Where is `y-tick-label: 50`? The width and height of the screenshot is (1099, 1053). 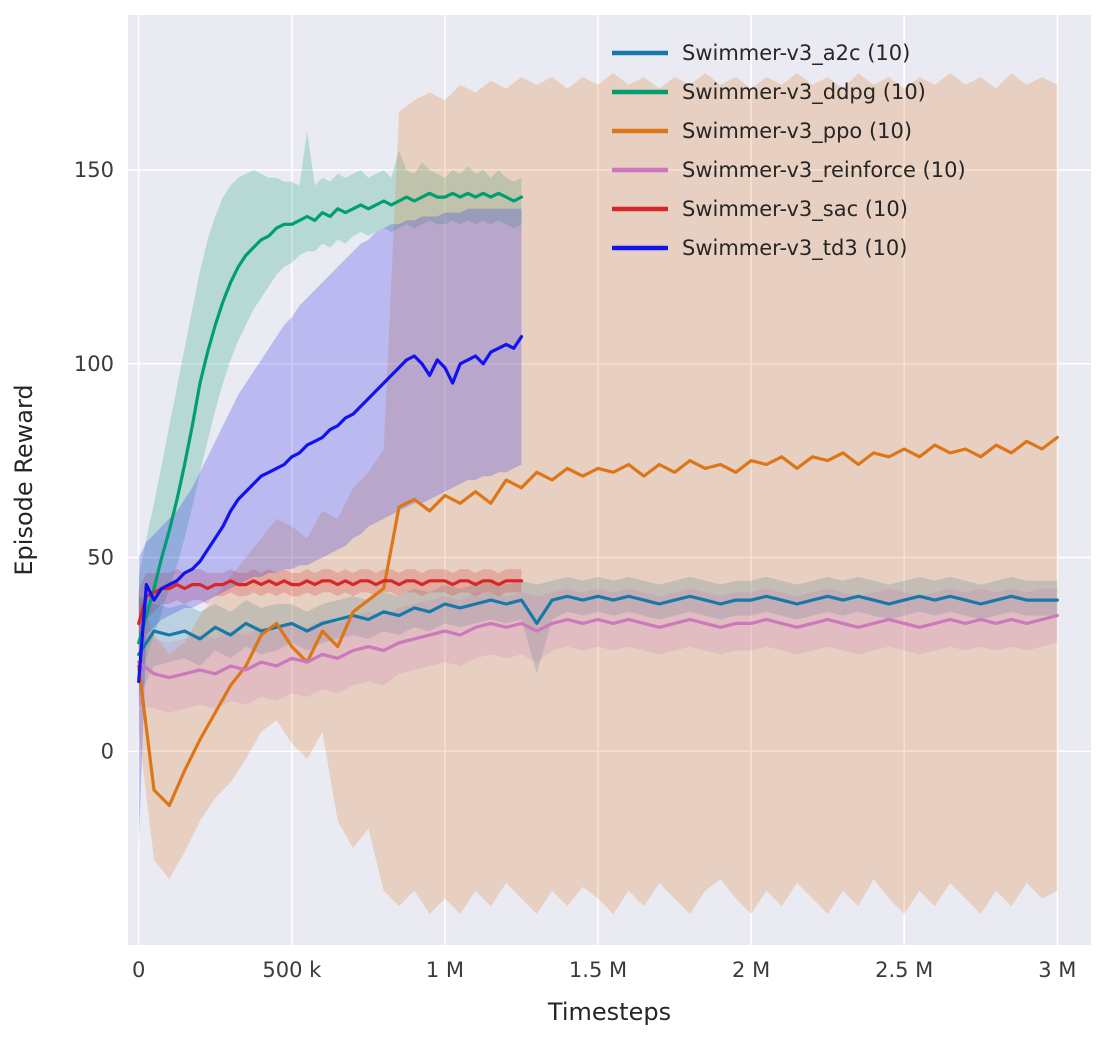
y-tick-label: 50 is located at coordinates (100, 558).